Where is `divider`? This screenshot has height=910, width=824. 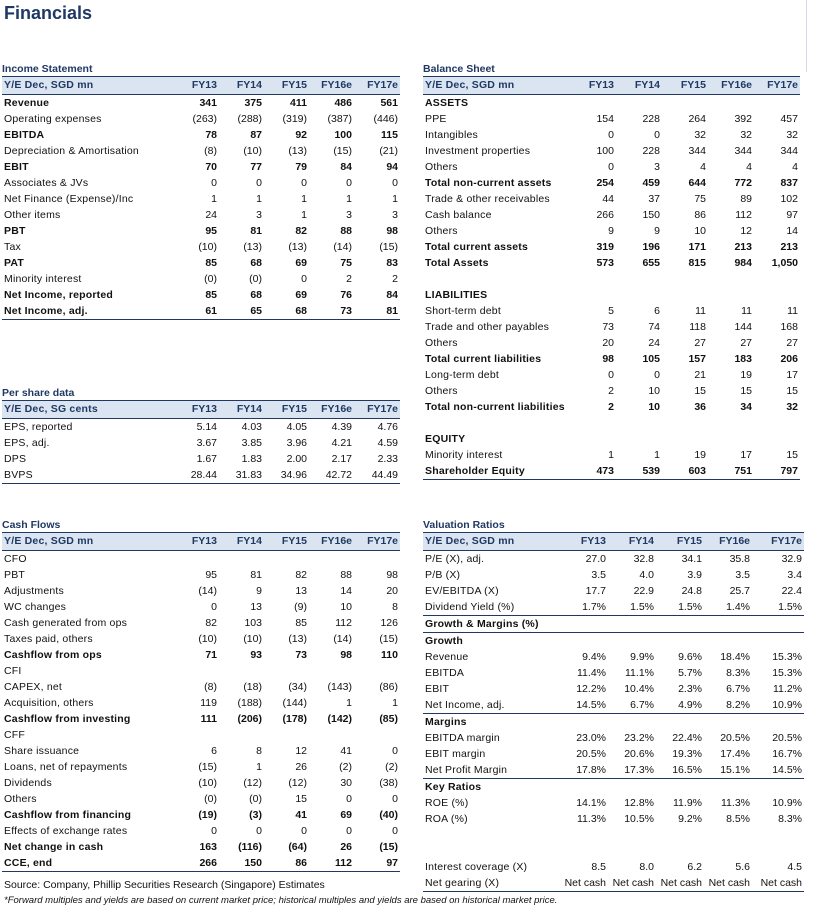
divider is located at coordinates (806, 36).